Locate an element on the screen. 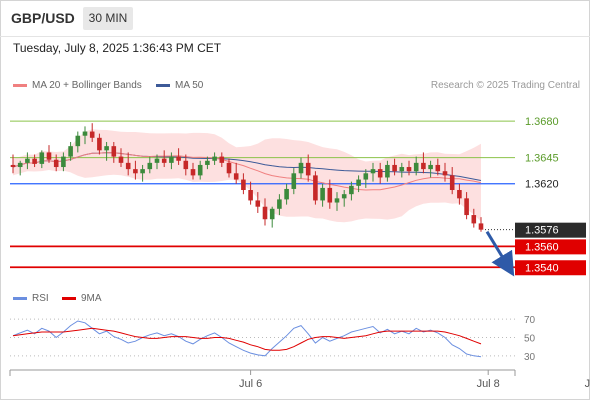  legend-rsi9: 9MA is located at coordinates (82, 298).